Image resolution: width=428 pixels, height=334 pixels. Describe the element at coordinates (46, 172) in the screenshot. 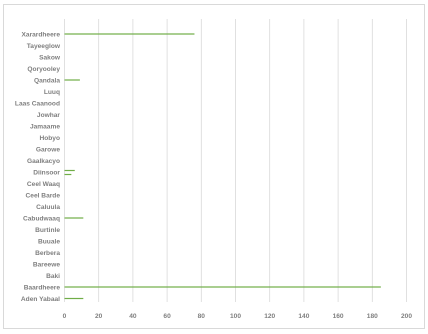

I see `category-label: Diinsoor` at that location.